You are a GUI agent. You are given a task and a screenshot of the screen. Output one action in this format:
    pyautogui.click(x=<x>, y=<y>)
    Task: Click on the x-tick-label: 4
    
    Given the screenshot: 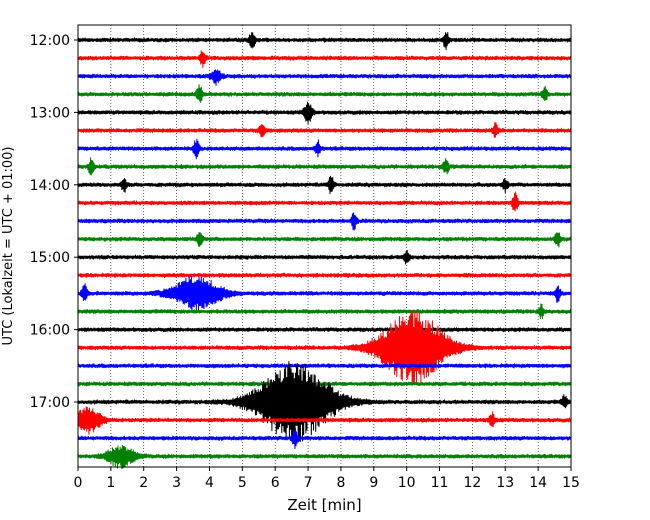 What is the action you would take?
    pyautogui.click(x=209, y=483)
    